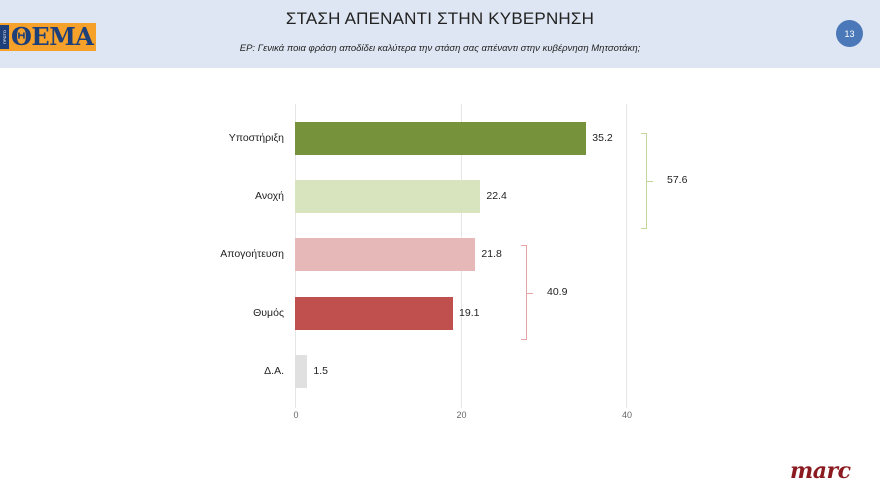 This screenshot has height=495, width=880. Describe the element at coordinates (321, 370) in the screenshot. I see `value-label: 1.5` at that location.